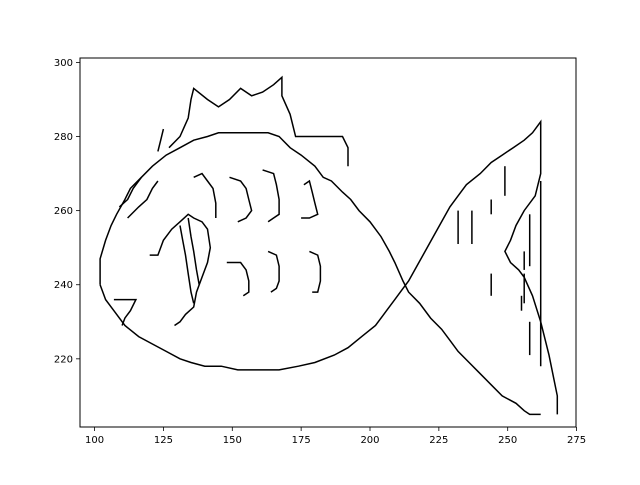 The image size is (640, 485). Describe the element at coordinates (63, 137) in the screenshot. I see `y-tick-label-3: 280` at that location.